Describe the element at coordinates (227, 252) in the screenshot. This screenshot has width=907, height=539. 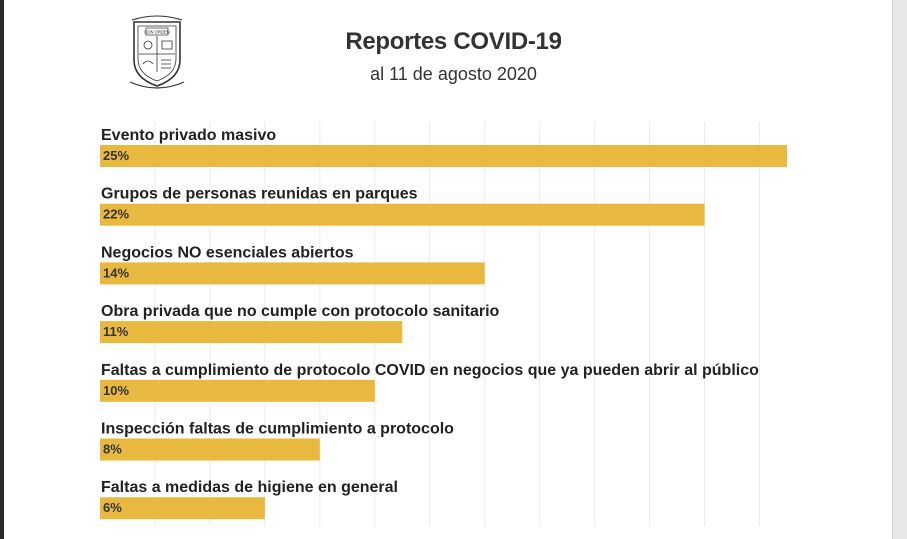
I see `category-label: Negocios NO esenciales abiertos` at that location.